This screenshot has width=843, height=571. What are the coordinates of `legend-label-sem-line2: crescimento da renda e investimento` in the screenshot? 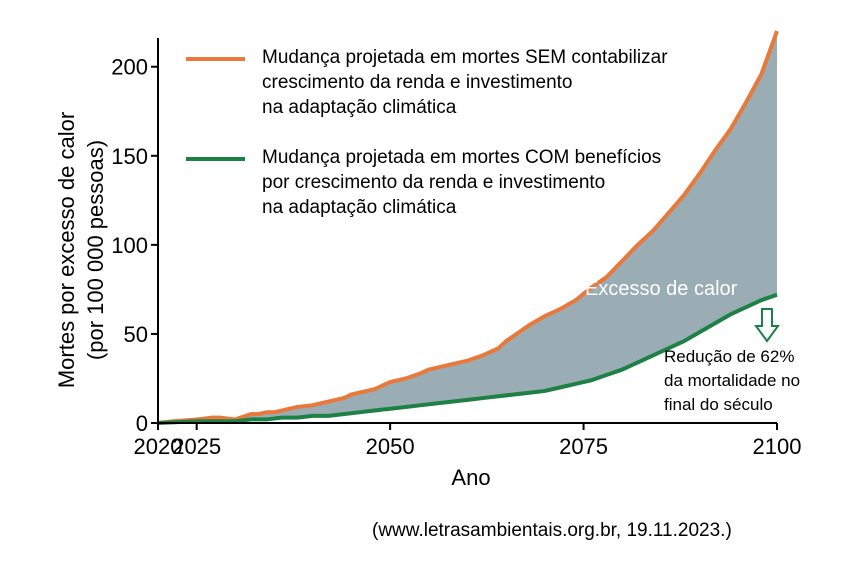 It's located at (417, 82).